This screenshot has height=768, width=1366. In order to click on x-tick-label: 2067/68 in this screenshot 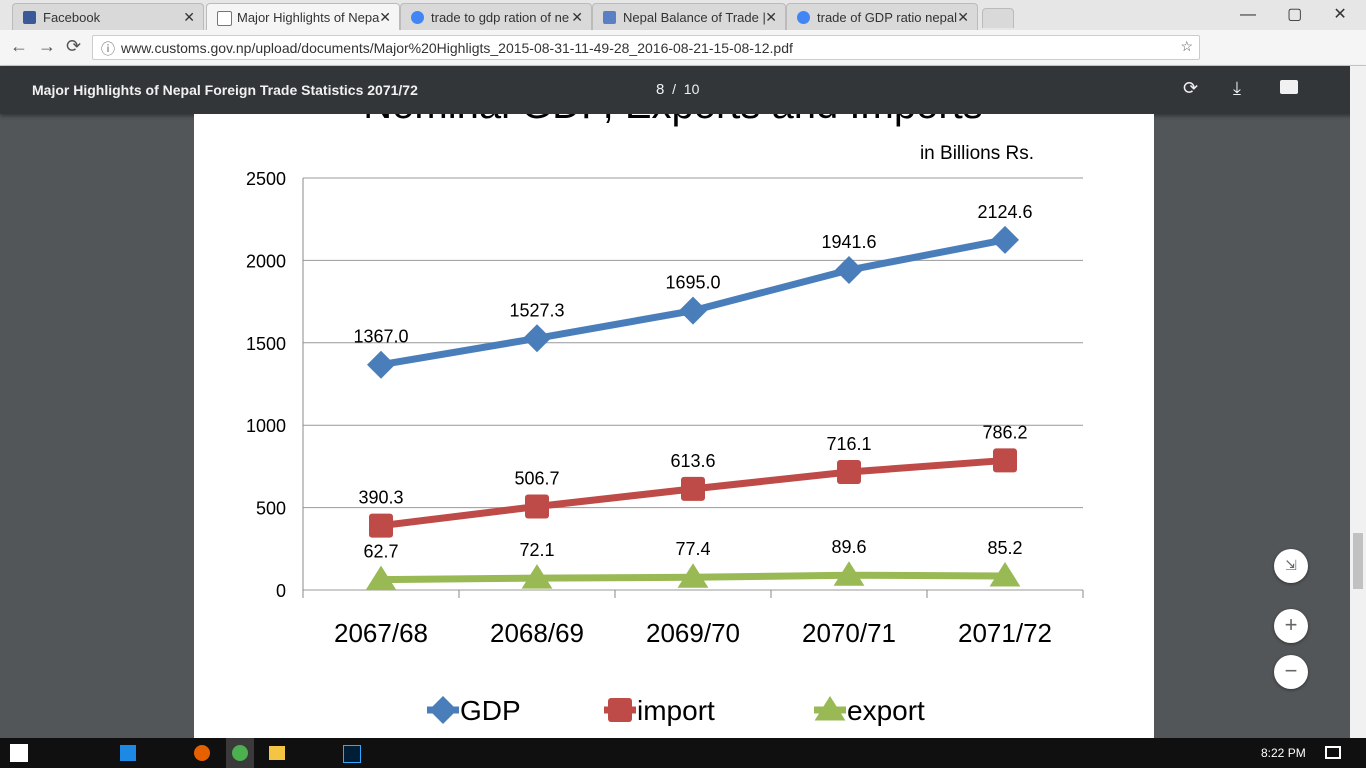, I will do `click(381, 633)`.